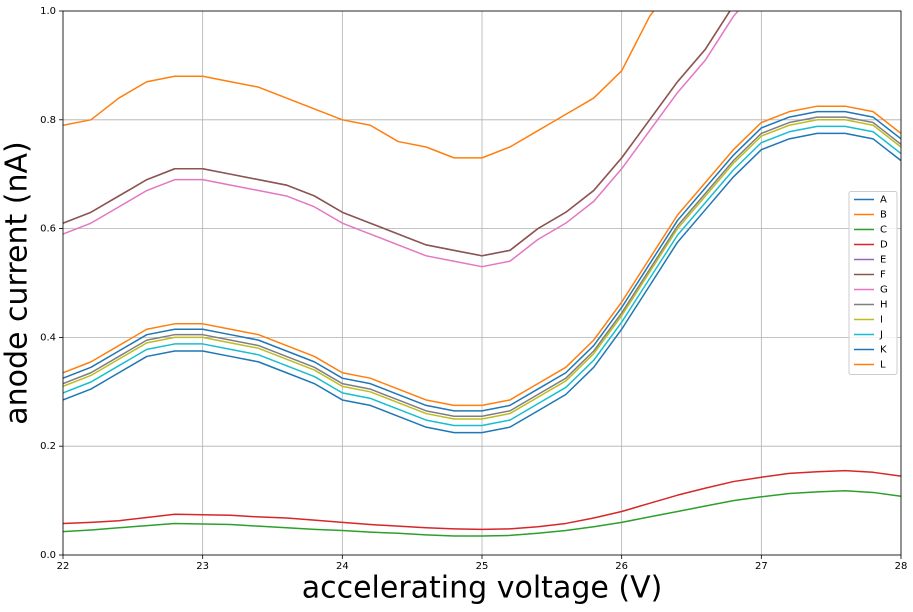 This screenshot has width=913, height=612. What do you see at coordinates (901, 566) in the screenshot?
I see `x-tick-label: 28` at bounding box center [901, 566].